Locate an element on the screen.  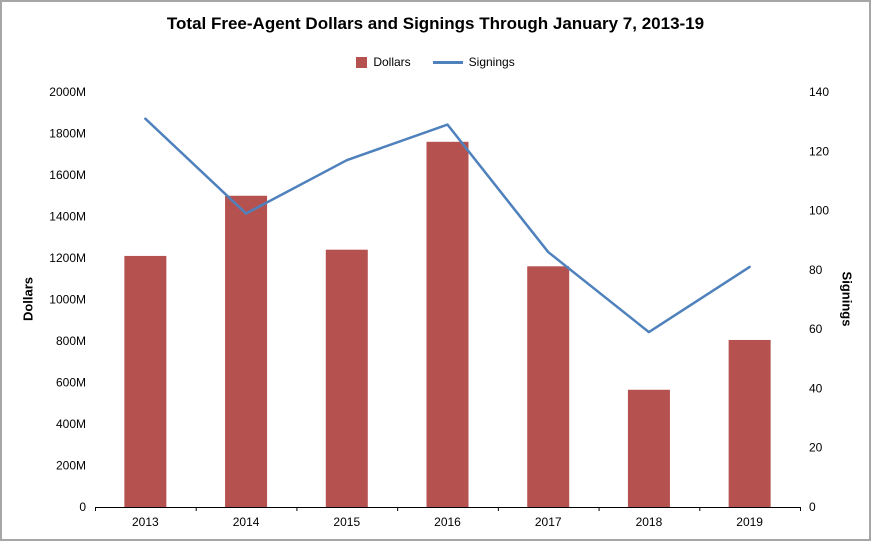
signings-legend-swatch is located at coordinates (447, 62).